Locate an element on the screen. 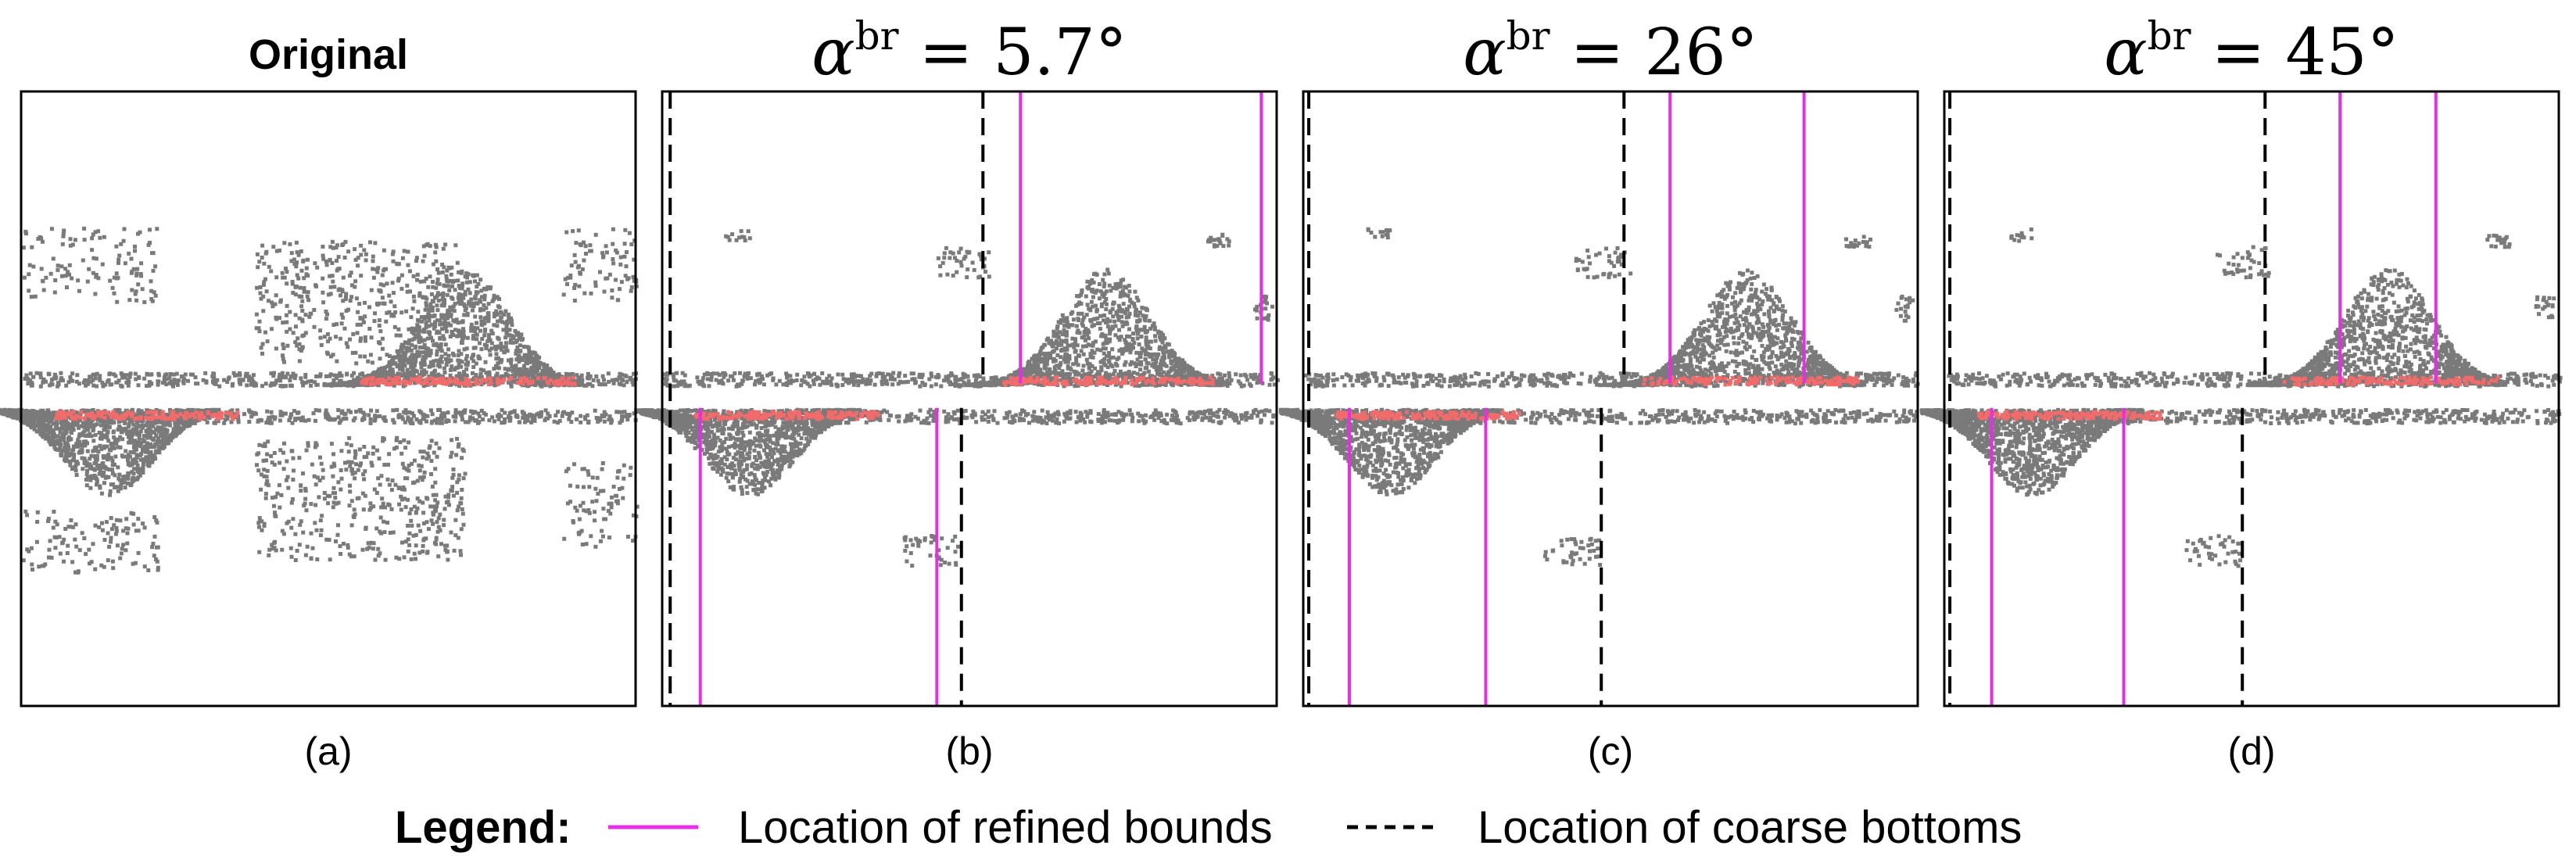 The image size is (2576, 867). panel-d-title-symbol: α is located at coordinates (2125, 53).